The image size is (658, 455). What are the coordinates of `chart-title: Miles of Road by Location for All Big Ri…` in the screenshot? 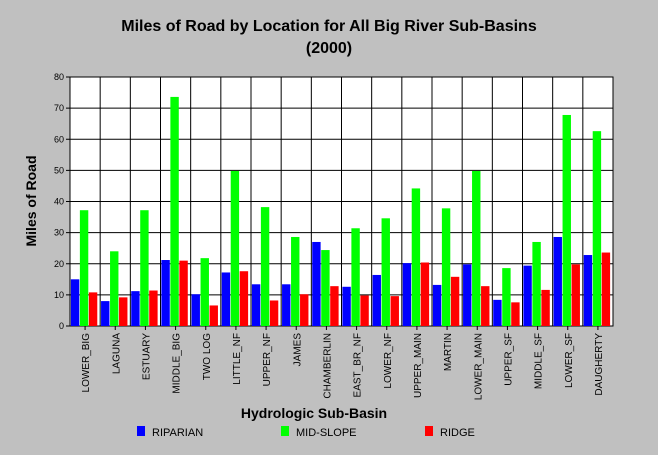 It's located at (329, 26).